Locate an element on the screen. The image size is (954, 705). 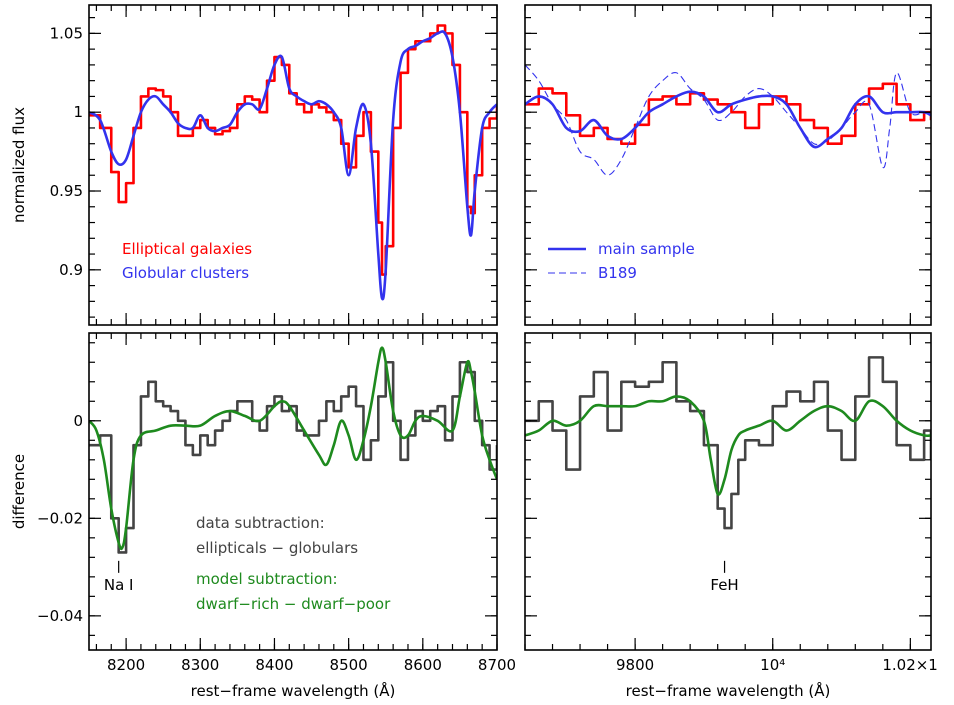
y-tick-label: 0.9 is located at coordinates (71, 270).